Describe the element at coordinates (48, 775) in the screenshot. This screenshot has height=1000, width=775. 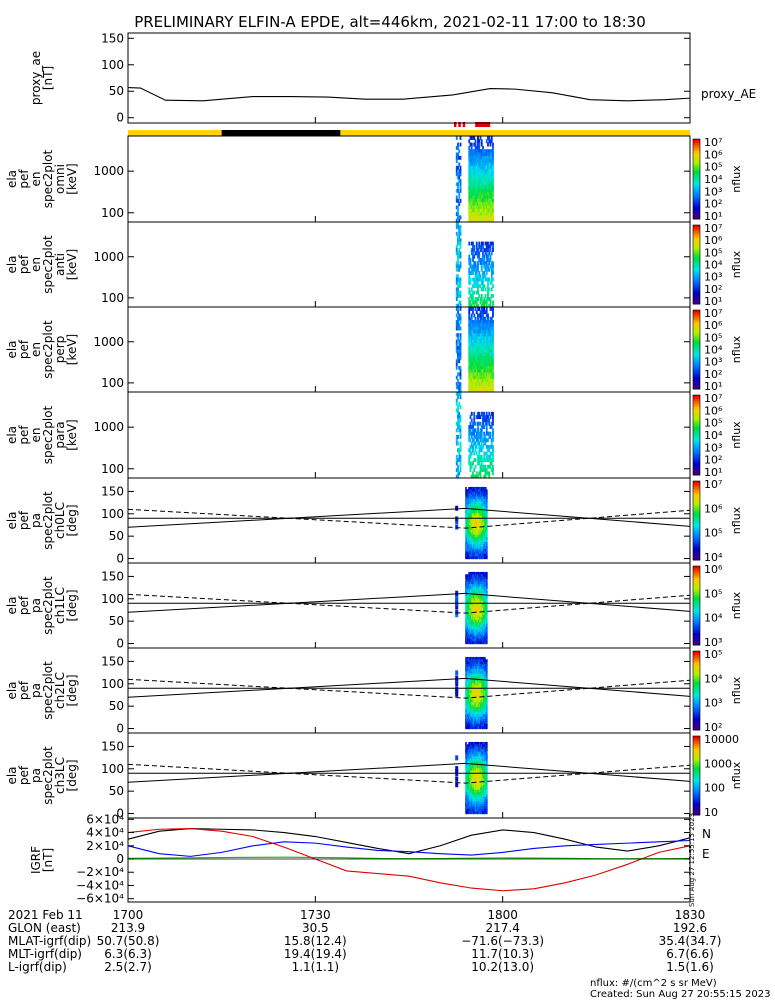
I see `panel-ylabel: spec2plot` at that location.